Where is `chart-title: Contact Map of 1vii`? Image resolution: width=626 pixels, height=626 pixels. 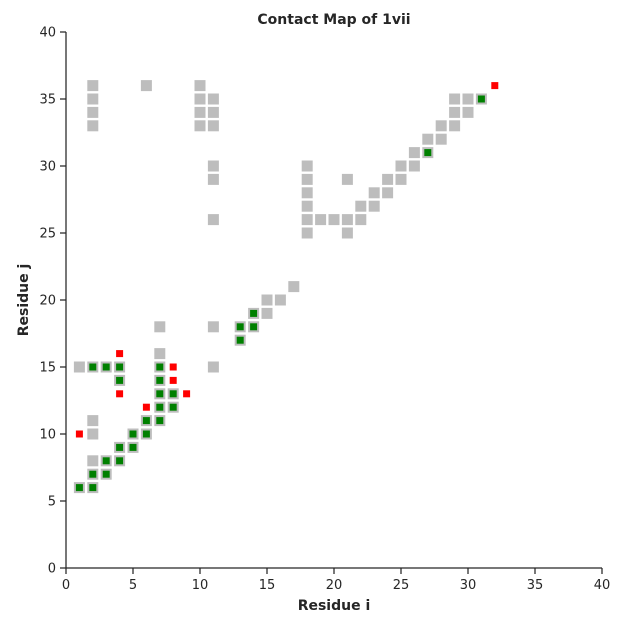 chart-title: Contact Map of 1vii is located at coordinates (333, 20).